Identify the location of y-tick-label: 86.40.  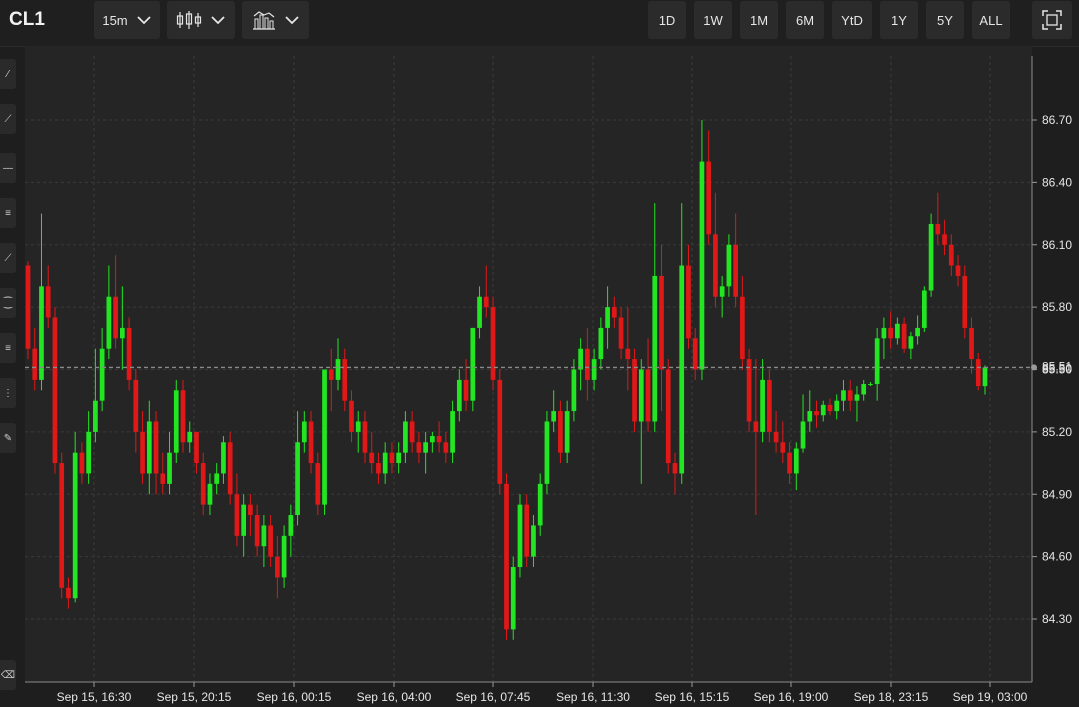
(1057, 182).